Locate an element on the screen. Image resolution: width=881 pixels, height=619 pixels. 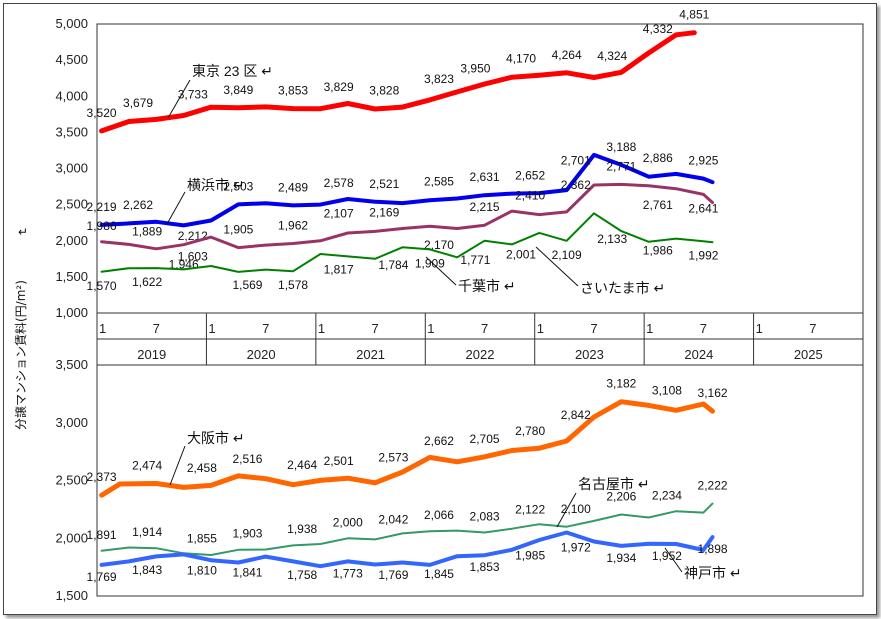
data-label: 1,771 is located at coordinates (475, 260).